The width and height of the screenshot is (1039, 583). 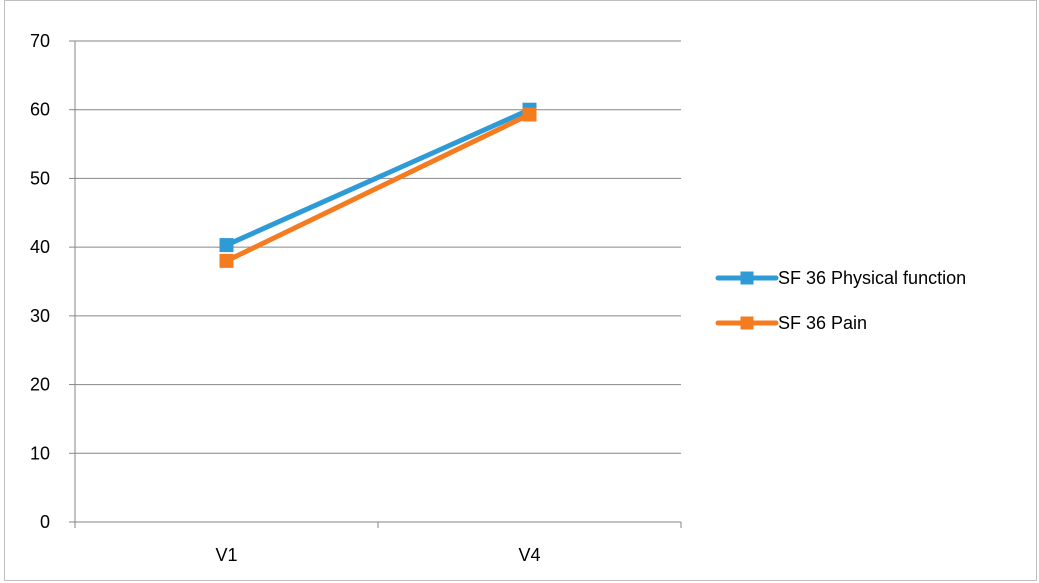 What do you see at coordinates (822, 323) in the screenshot?
I see `legend-label-1: SF 36 Pain` at bounding box center [822, 323].